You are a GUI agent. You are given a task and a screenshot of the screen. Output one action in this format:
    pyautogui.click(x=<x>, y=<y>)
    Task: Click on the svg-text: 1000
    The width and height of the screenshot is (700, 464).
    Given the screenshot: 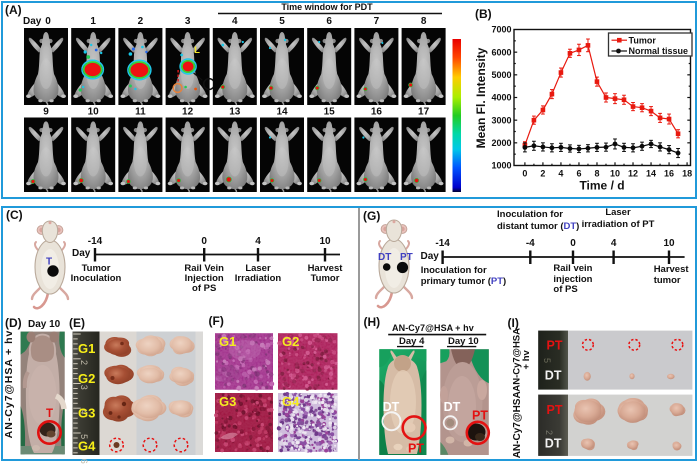 What is the action you would take?
    pyautogui.click(x=501, y=166)
    